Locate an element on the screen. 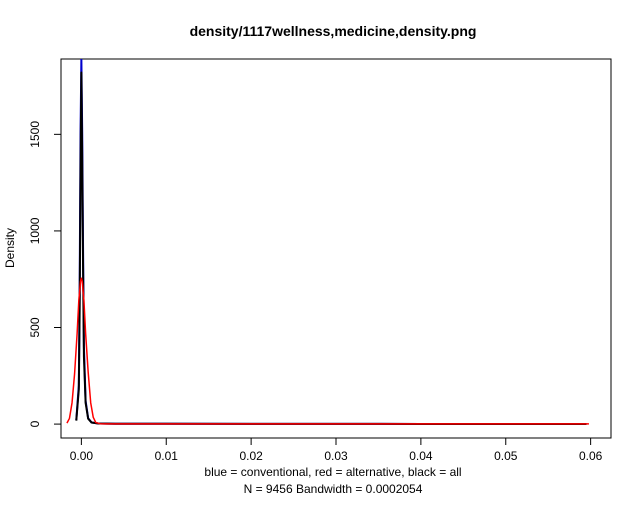 The width and height of the screenshot is (640, 512). x-tick-label-2: 0.02 is located at coordinates (251, 456).